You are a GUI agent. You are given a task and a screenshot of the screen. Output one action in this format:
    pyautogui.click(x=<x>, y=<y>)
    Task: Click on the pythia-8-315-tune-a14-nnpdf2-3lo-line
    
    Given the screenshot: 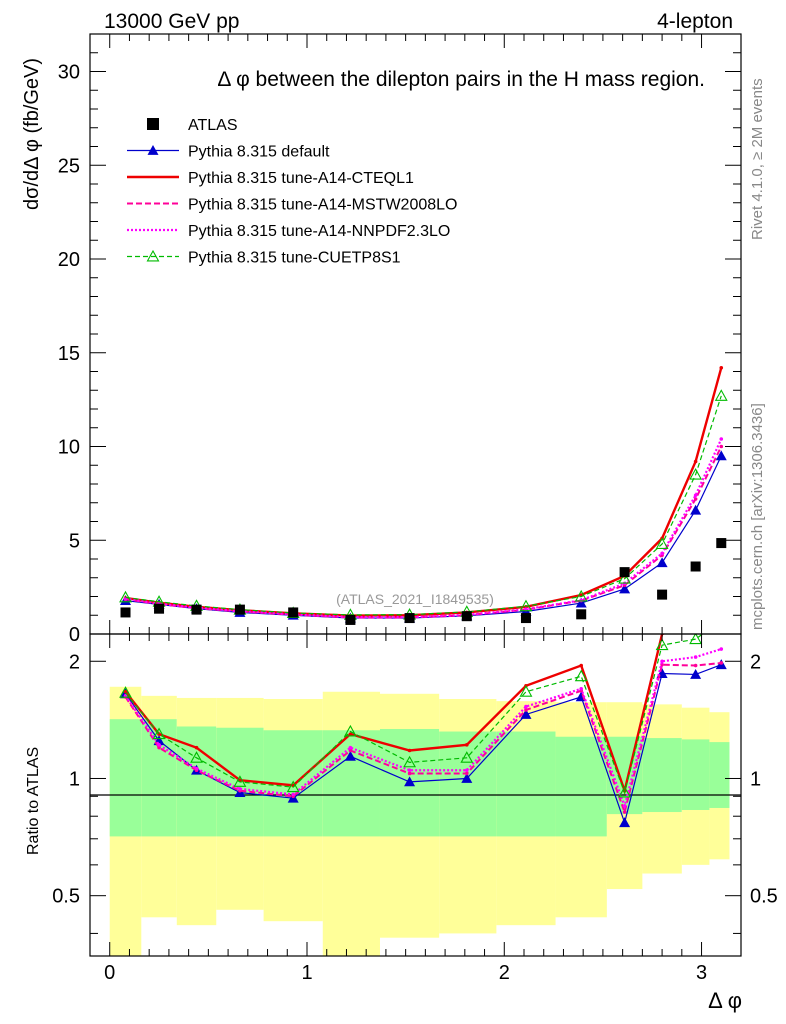 What is the action you would take?
    pyautogui.click(x=424, y=528)
    